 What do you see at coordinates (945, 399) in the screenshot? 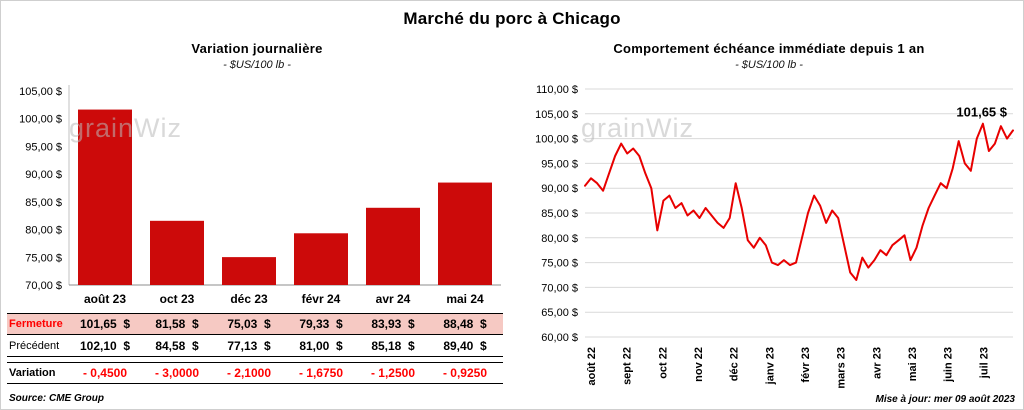
I see `updated-note: Mise à jour: mer 09 août 2023` at bounding box center [945, 399].